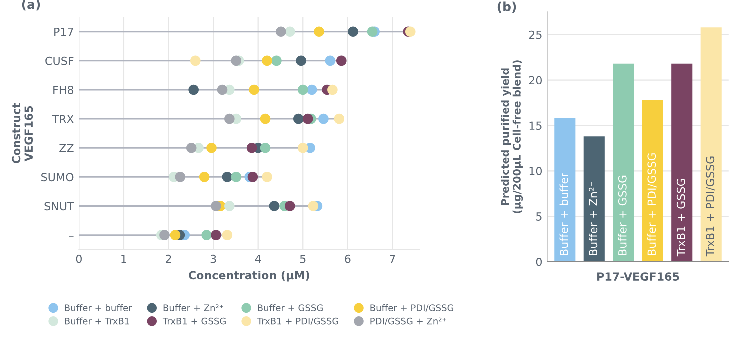 Image resolution: width=740 pixels, height=347 pixels. I want to click on legend-label: Buffer + buffer, so click(98, 308).